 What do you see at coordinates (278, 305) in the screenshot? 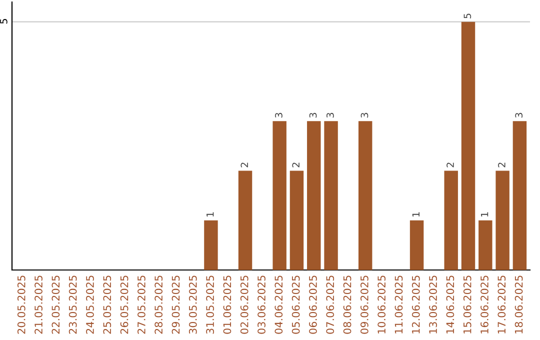
I see `x-tick-label: 04.06.2025` at bounding box center [278, 305].